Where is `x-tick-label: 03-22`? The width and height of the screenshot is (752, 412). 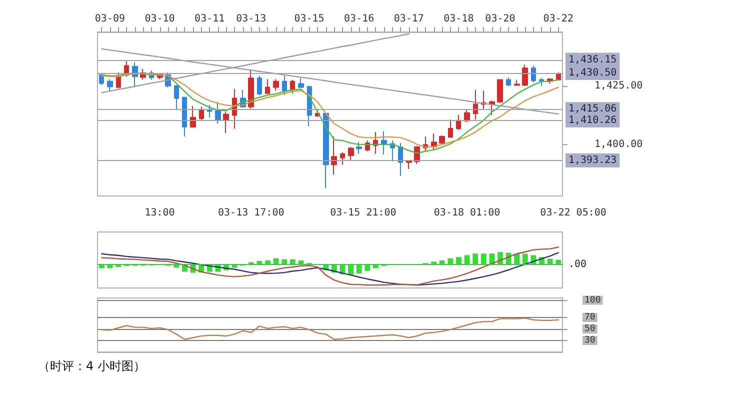
x-tick-label: 03-22 is located at coordinates (558, 19).